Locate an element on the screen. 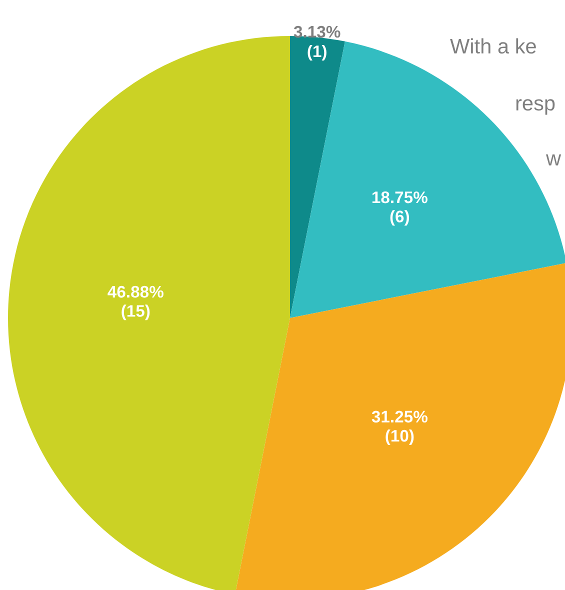 The width and height of the screenshot is (565, 590). data-label: 46.88% (15) is located at coordinates (136, 303).